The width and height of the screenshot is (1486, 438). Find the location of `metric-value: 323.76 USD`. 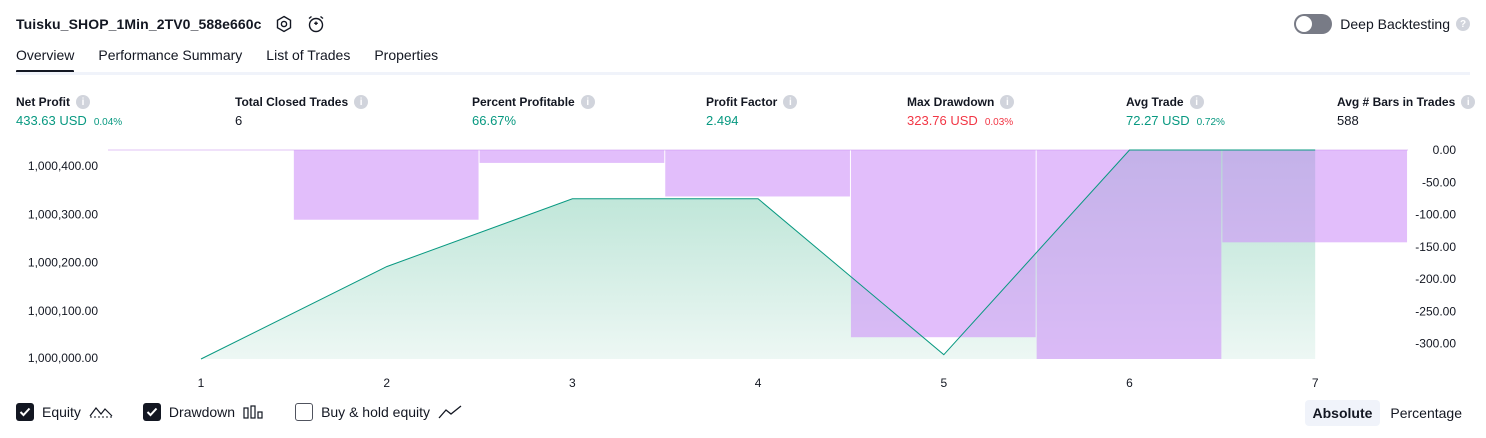

metric-value: 323.76 USD is located at coordinates (942, 120).